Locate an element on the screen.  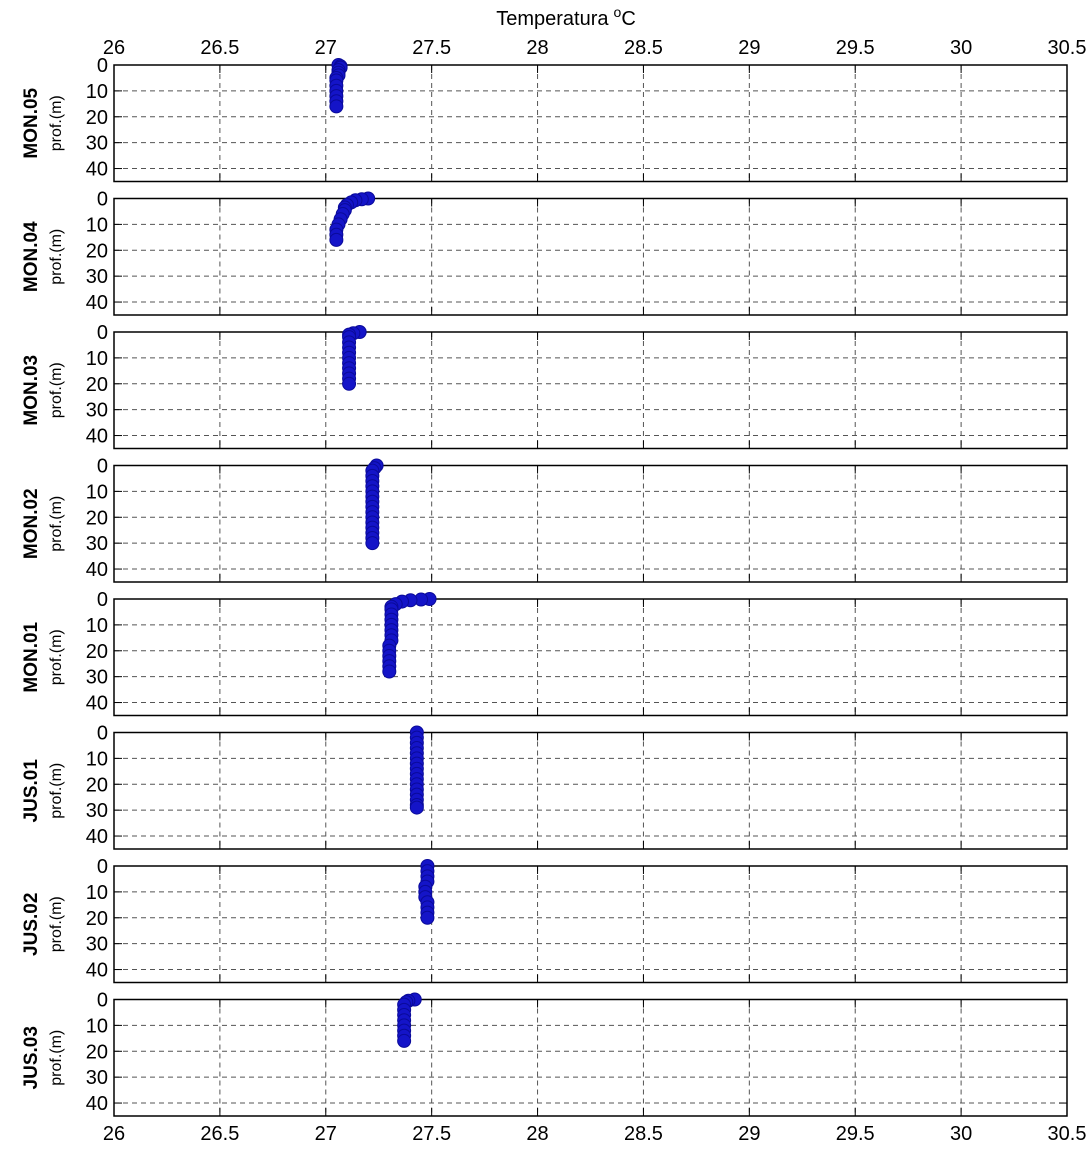
station-panel: 0 10 20 30 40 JUS.01 prof.(m) is located at coordinates (544, 786).